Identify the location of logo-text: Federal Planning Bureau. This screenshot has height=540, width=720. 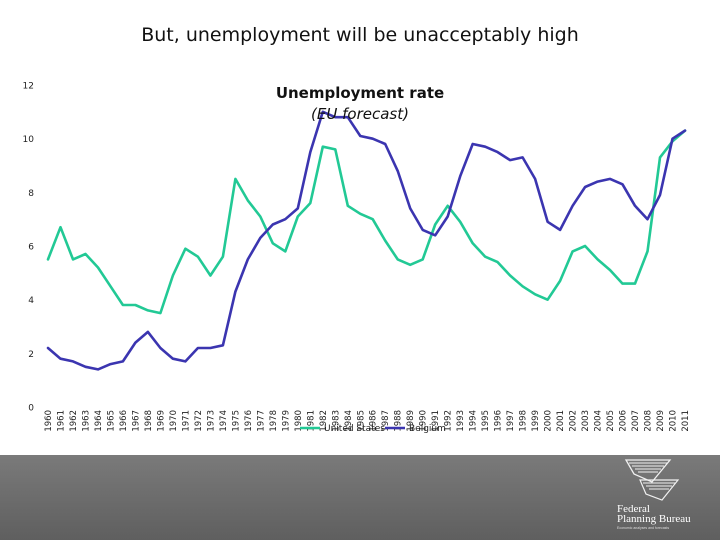
(654, 514).